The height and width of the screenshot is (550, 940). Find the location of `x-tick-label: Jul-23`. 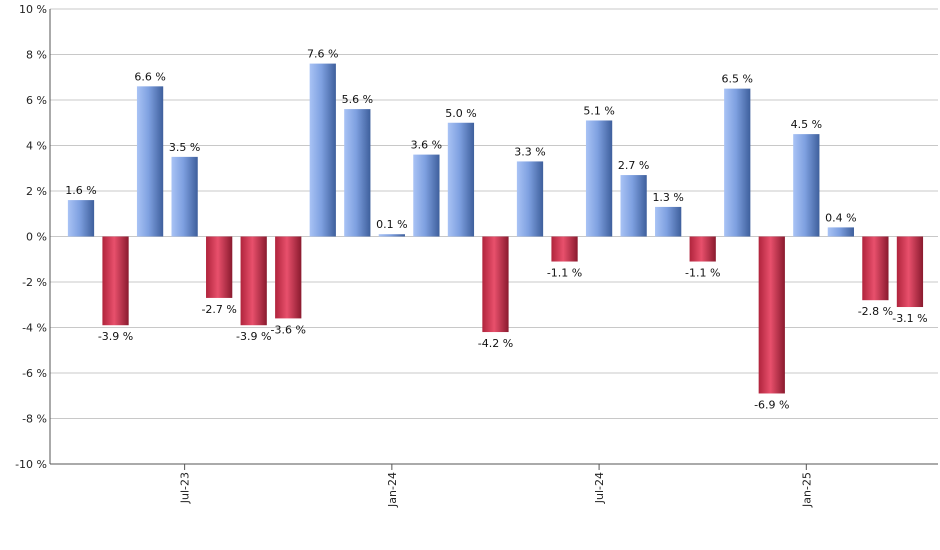

x-tick-label: Jul-23 is located at coordinates (185, 488).